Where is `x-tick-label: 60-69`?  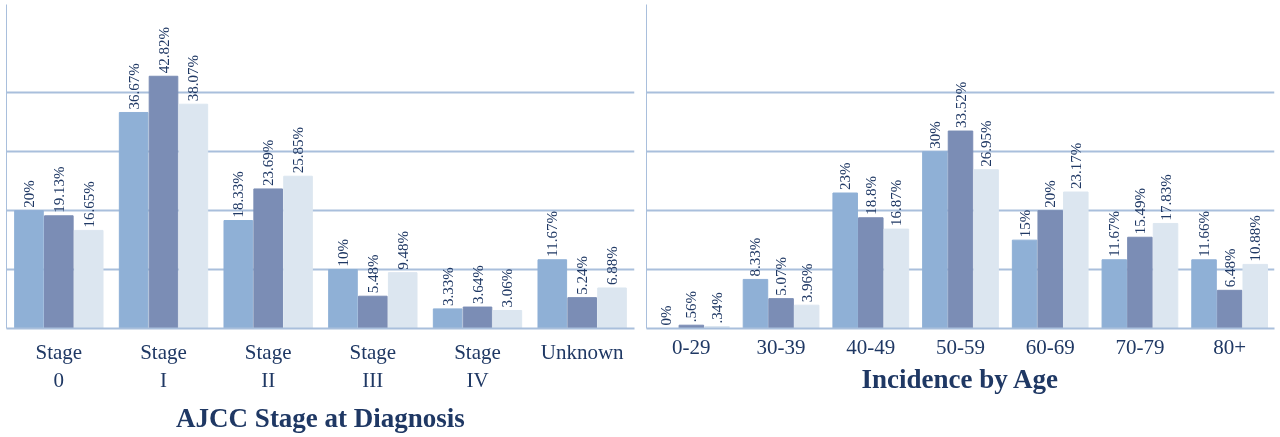
x-tick-label: 60-69 is located at coordinates (1050, 346).